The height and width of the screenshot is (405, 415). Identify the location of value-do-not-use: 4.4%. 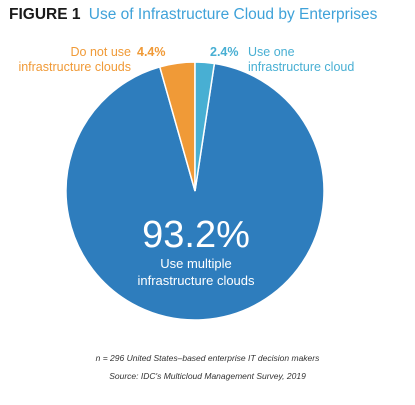
(151, 52).